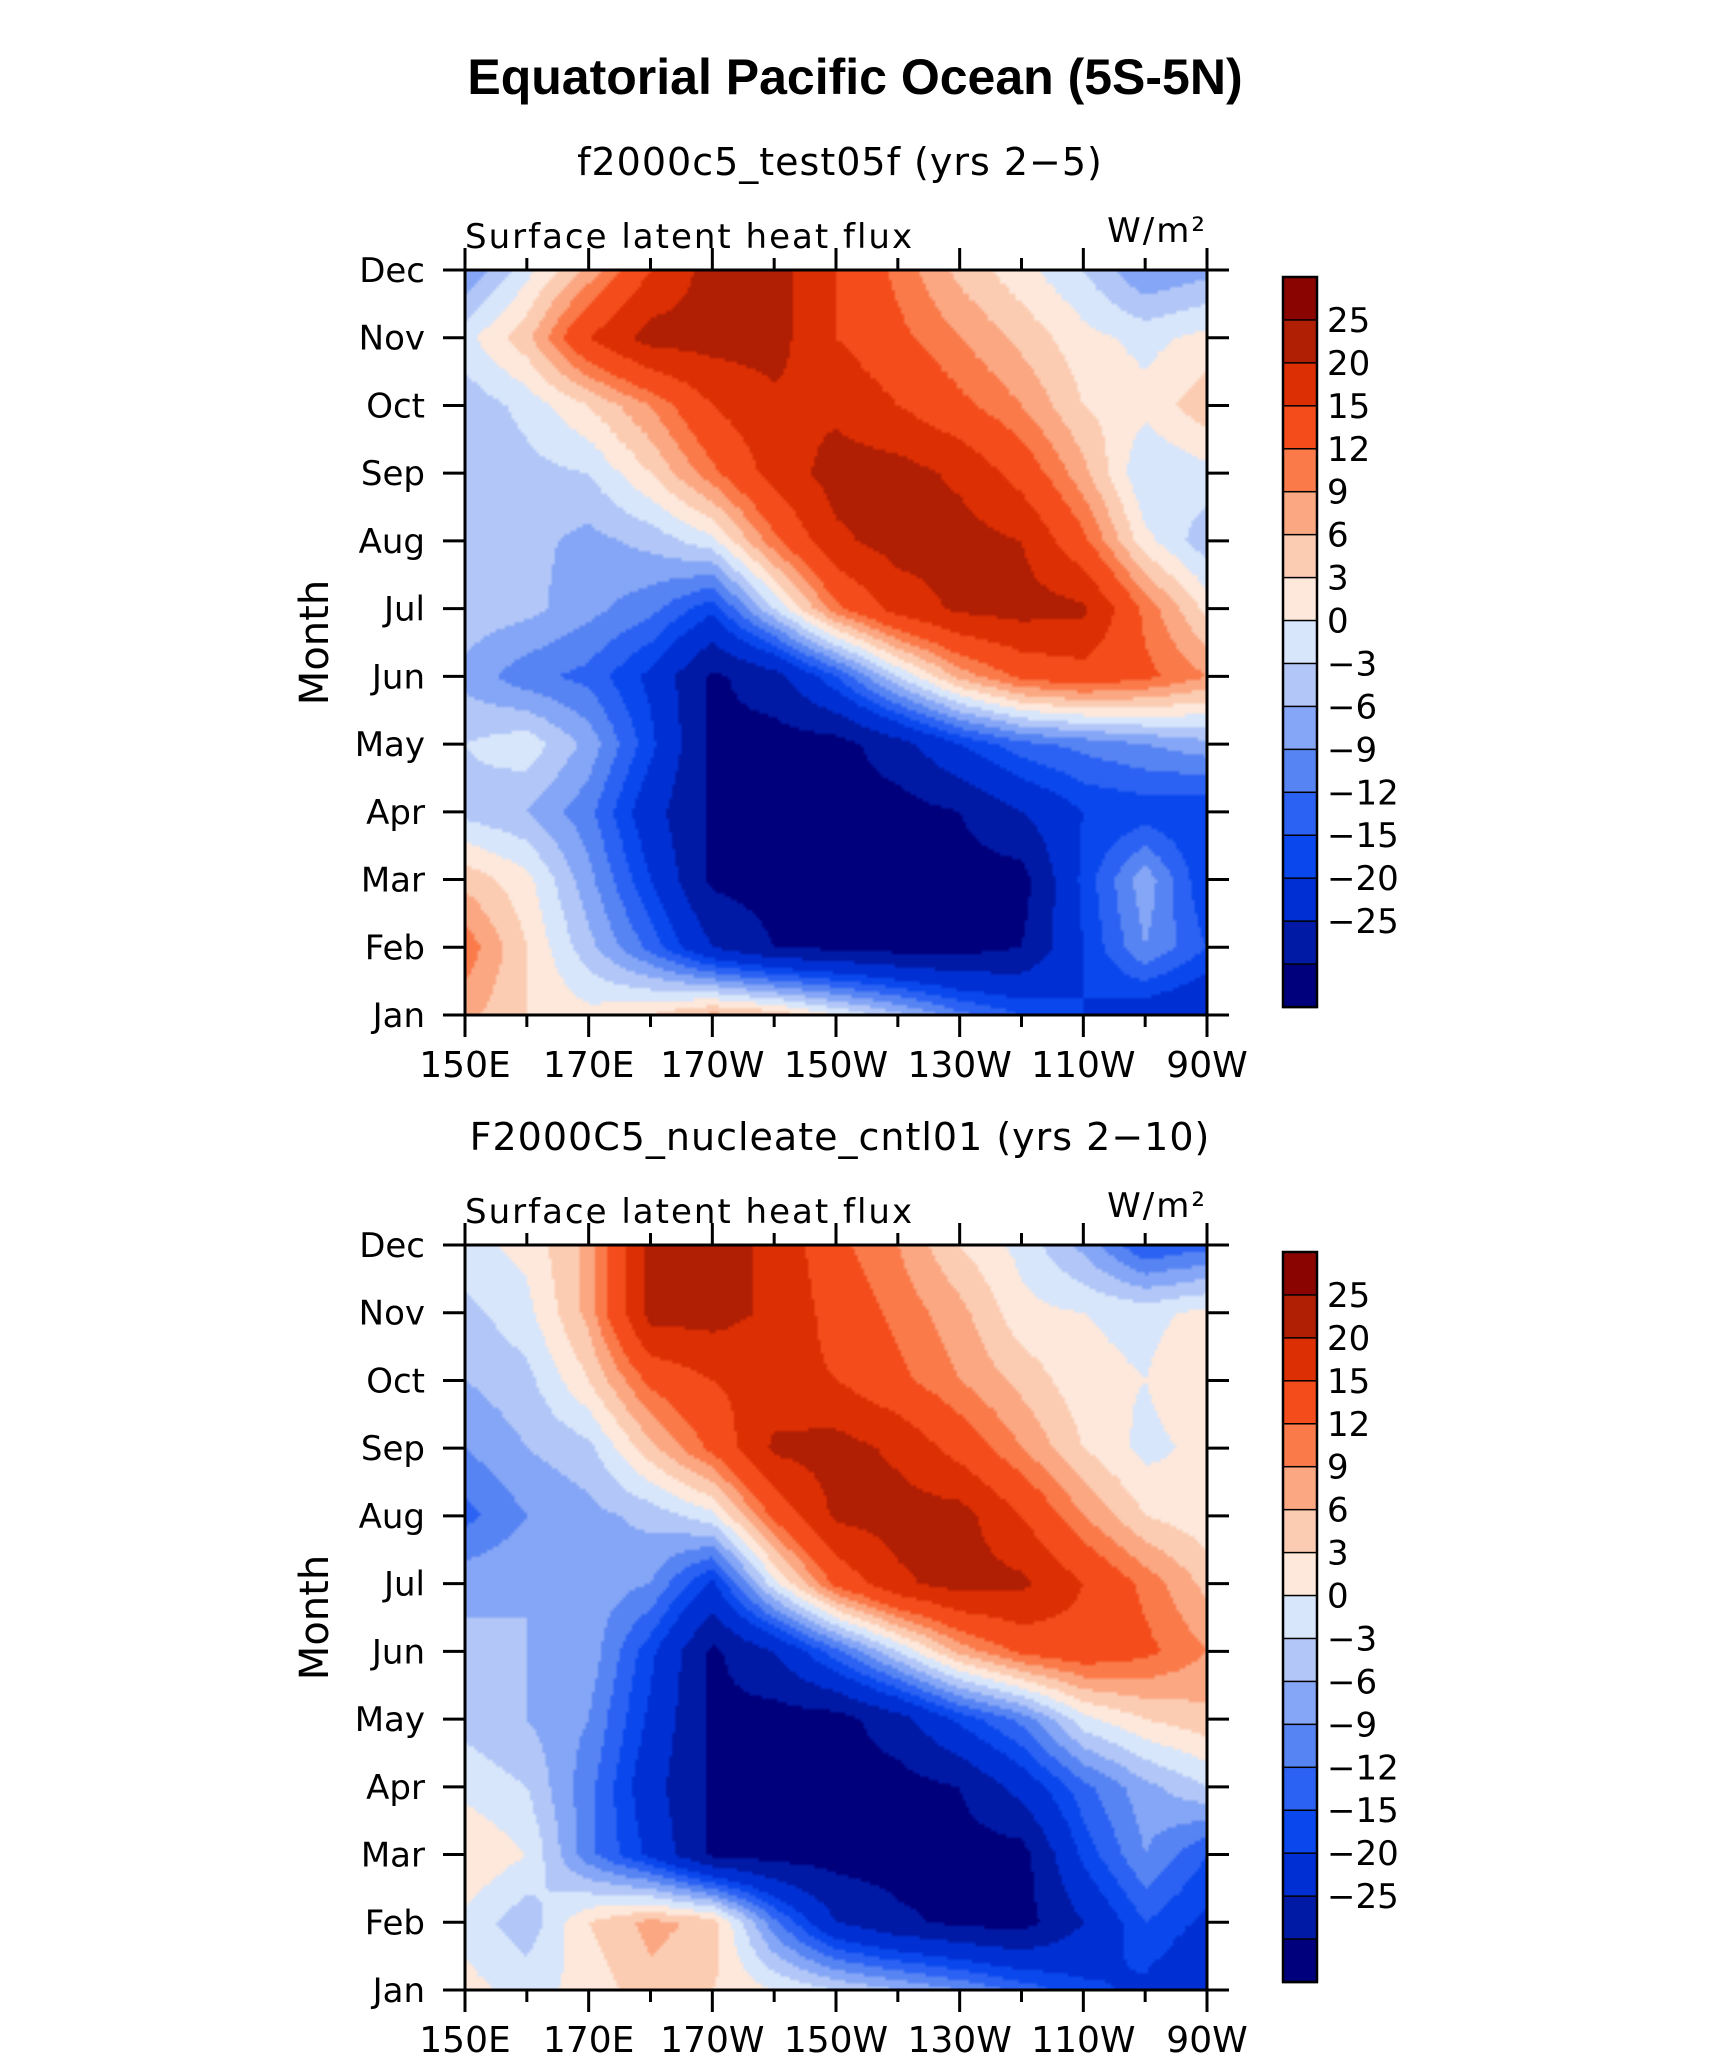  What do you see at coordinates (1348, 1296) in the screenshot?
I see `colorbar-label: 25` at bounding box center [1348, 1296].